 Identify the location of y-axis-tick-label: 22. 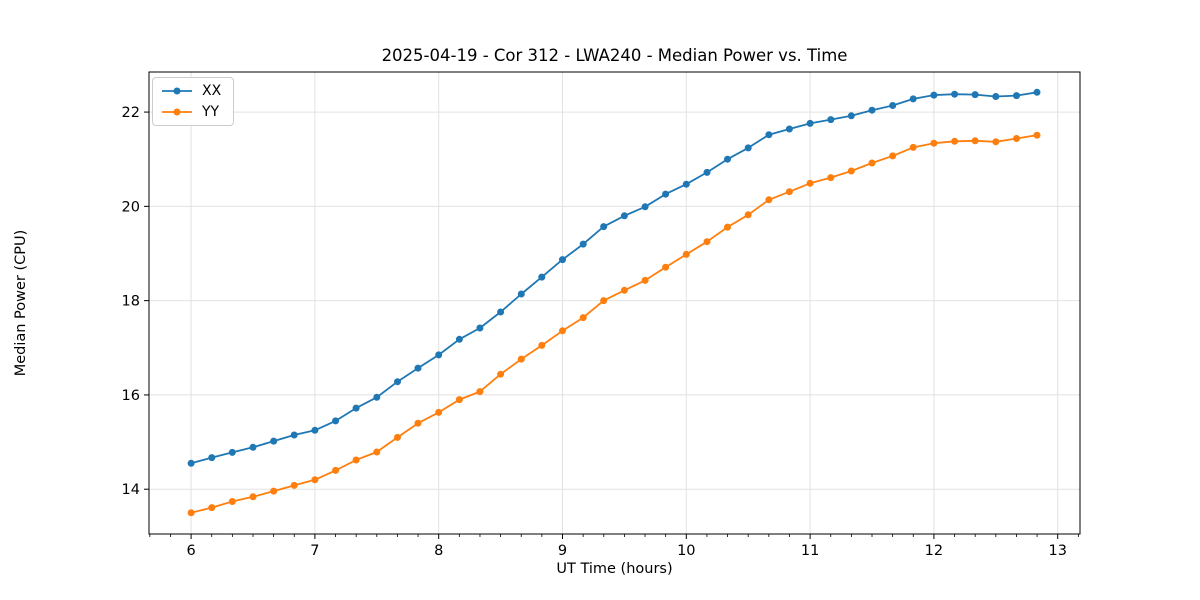
(131, 113).